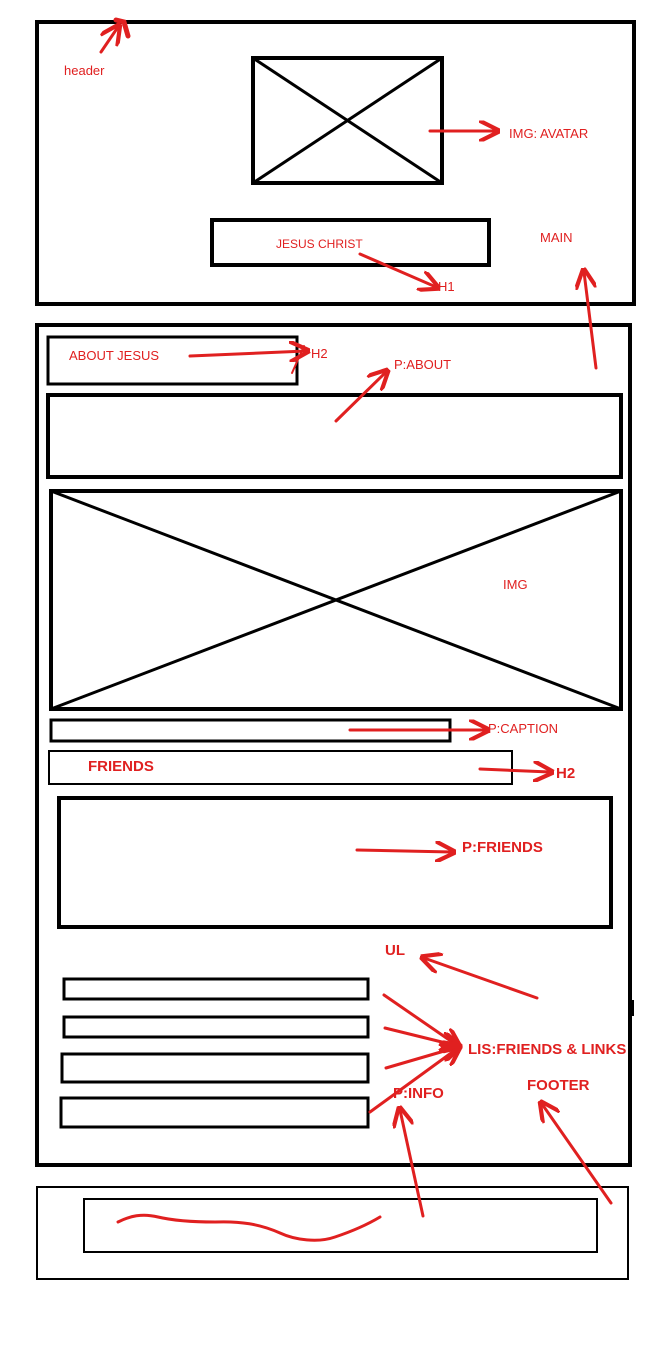 The width and height of the screenshot is (648, 1352). I want to click on header-label: header, so click(84, 70).